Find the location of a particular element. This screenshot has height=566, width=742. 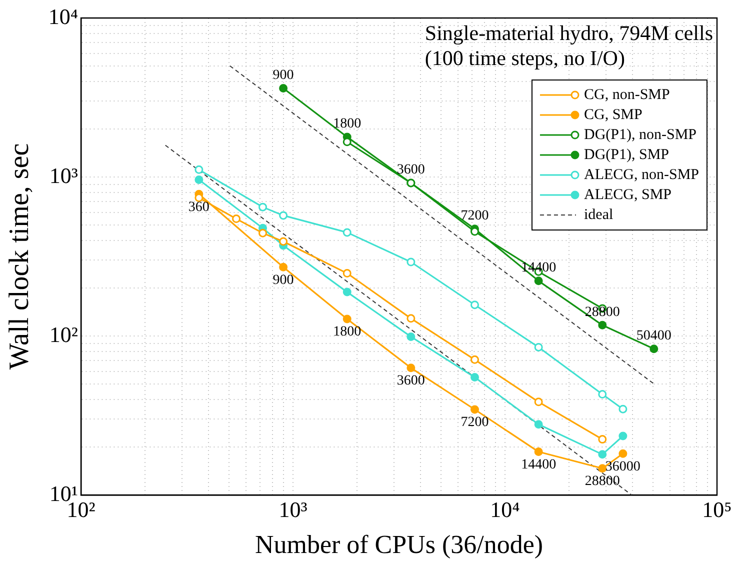

chart-title: Single-material hydro, 794M cells is located at coordinates (569, 33).